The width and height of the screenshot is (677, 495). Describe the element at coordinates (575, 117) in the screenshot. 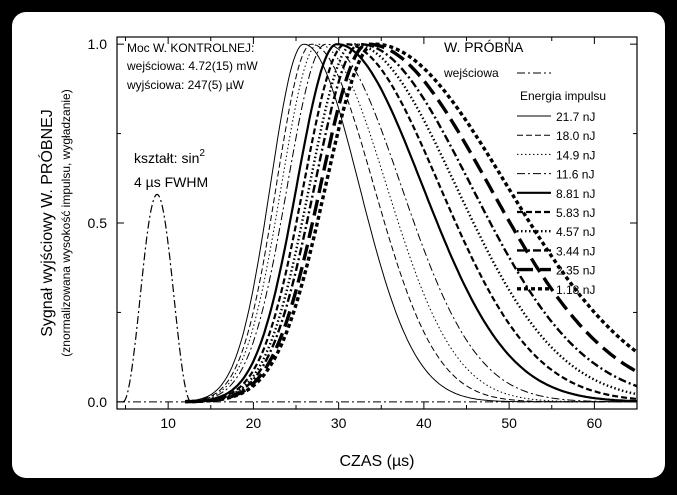

I see `legend-label-0: 21.7 nJ` at that location.